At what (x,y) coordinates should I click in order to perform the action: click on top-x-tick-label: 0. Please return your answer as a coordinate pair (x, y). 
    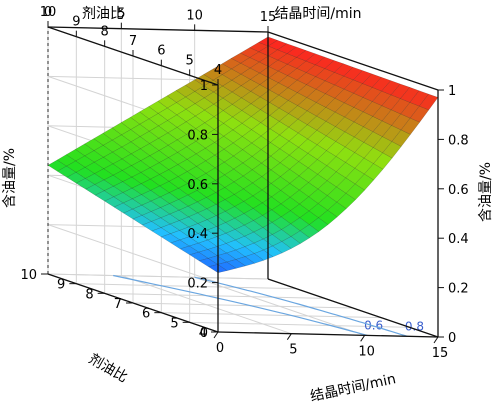
    Looking at the image, I should click on (48, 12).